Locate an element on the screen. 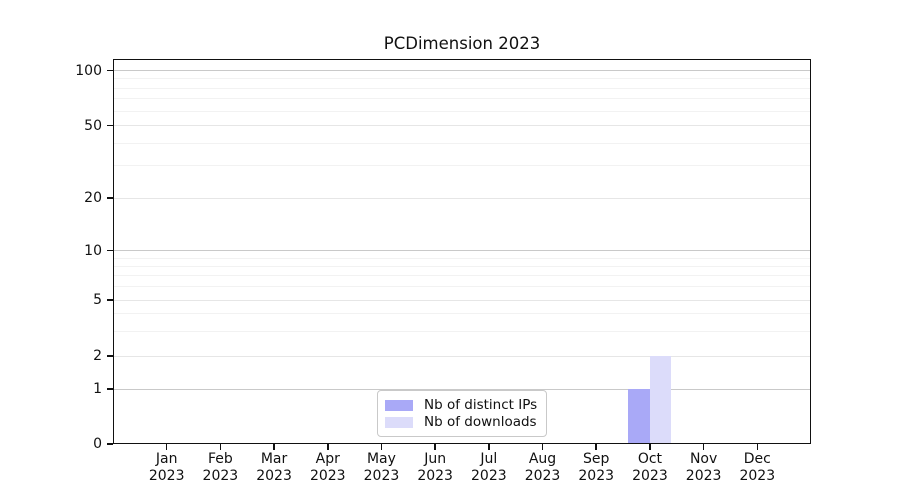 This screenshot has height=500, width=900. chart-title: PCDimension 2023 is located at coordinates (462, 43).